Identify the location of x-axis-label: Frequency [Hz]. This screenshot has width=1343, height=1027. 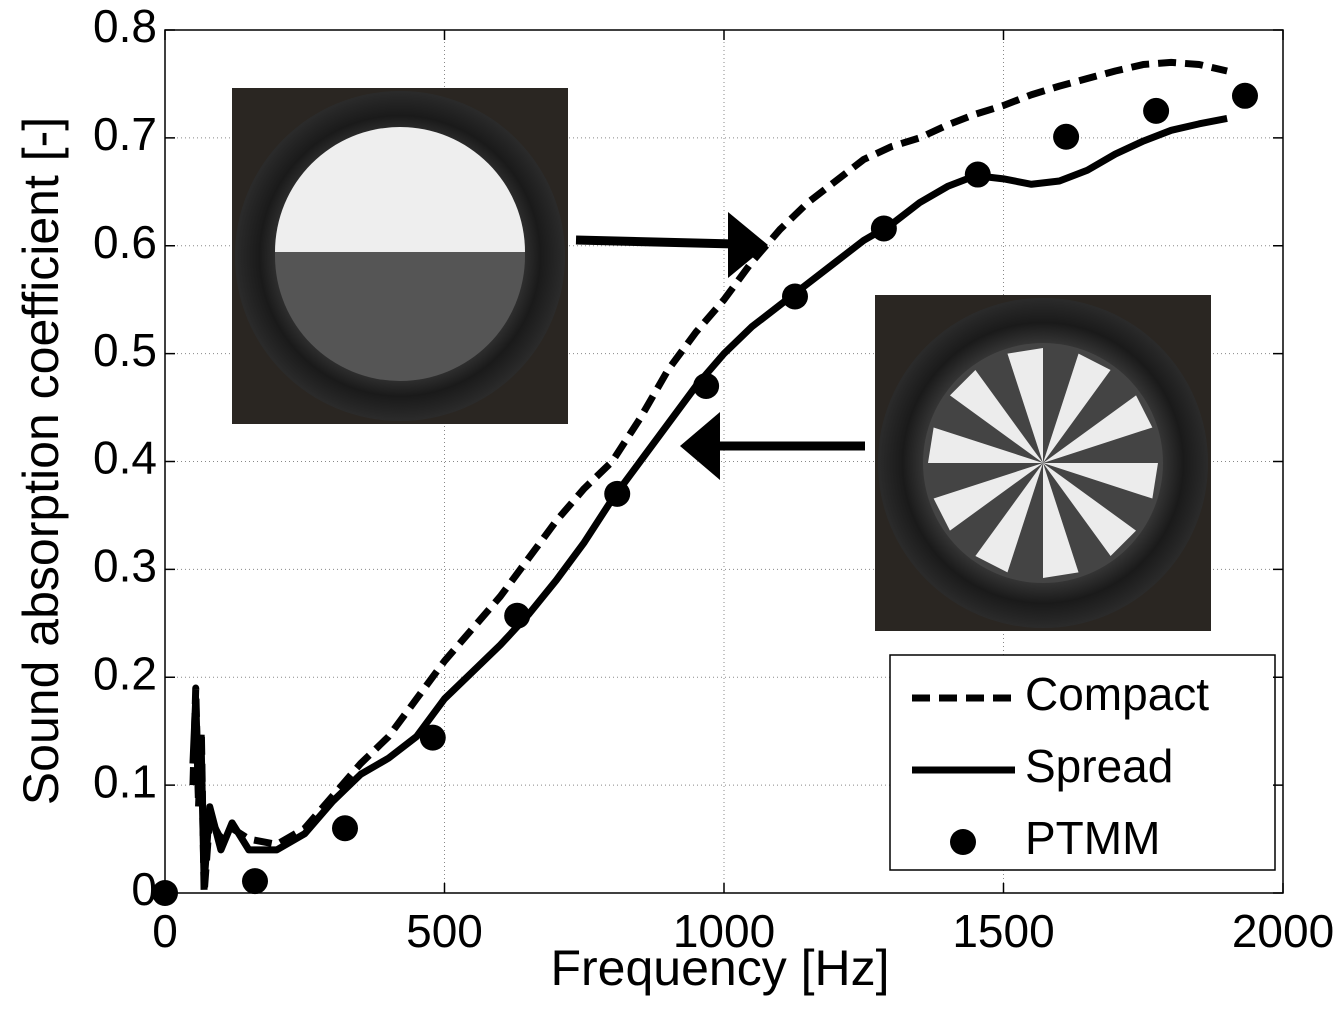
(719, 968).